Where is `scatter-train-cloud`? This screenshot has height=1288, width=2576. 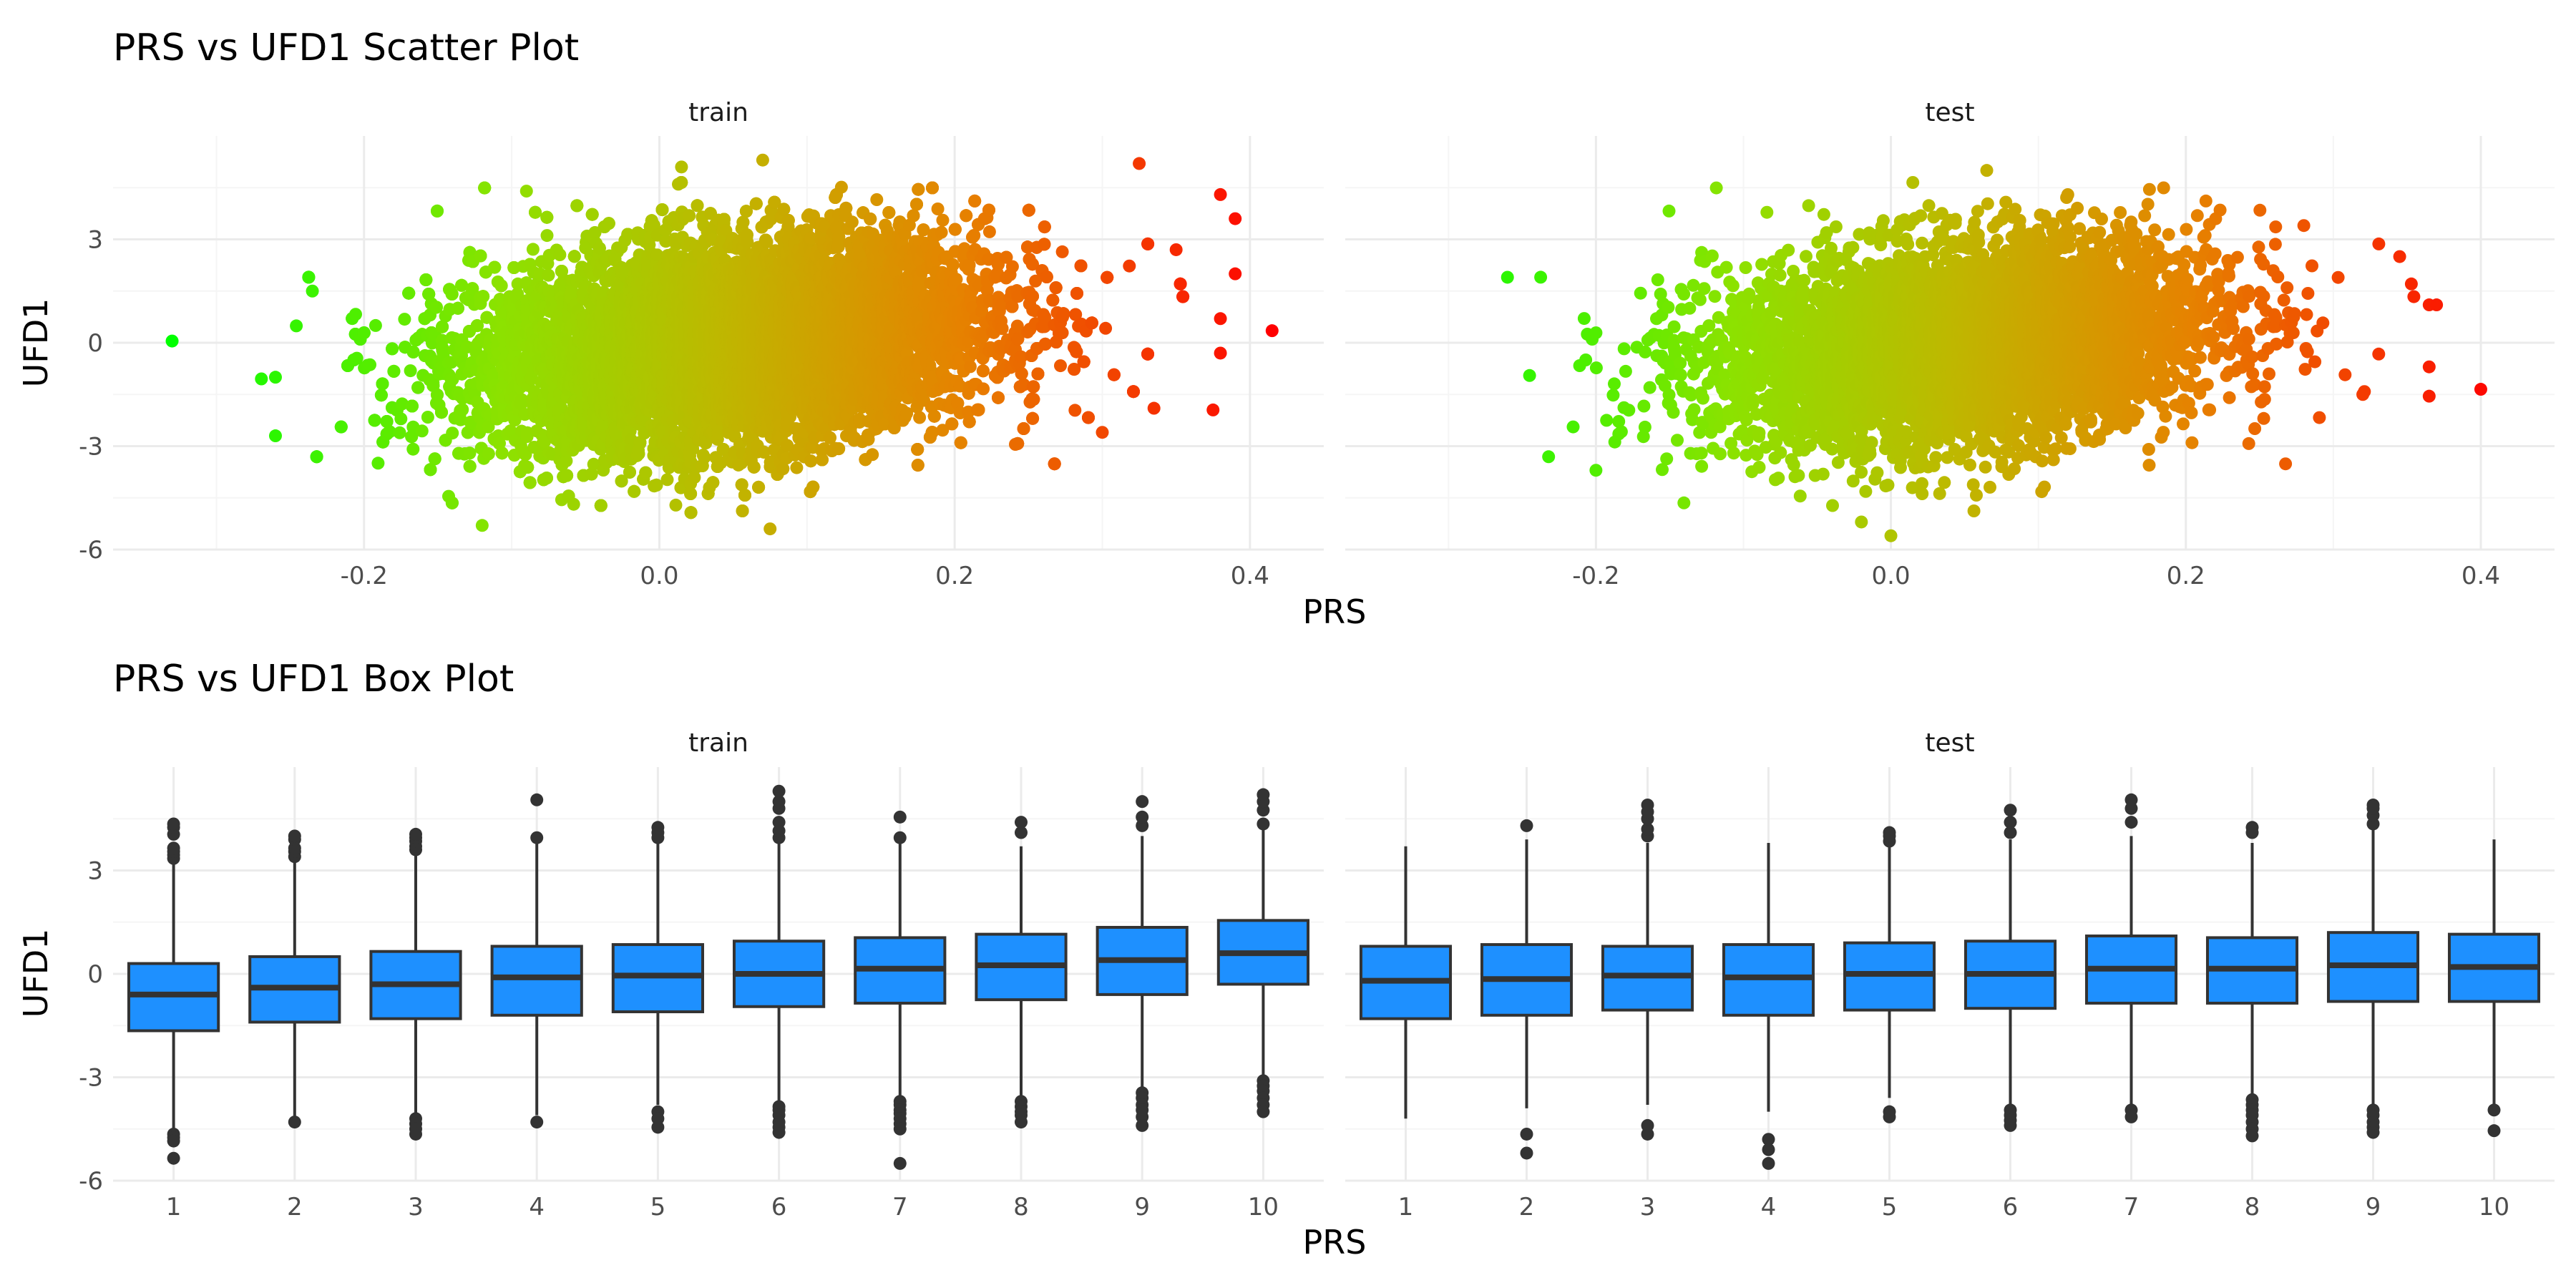
scatter-train-cloud is located at coordinates (722, 347).